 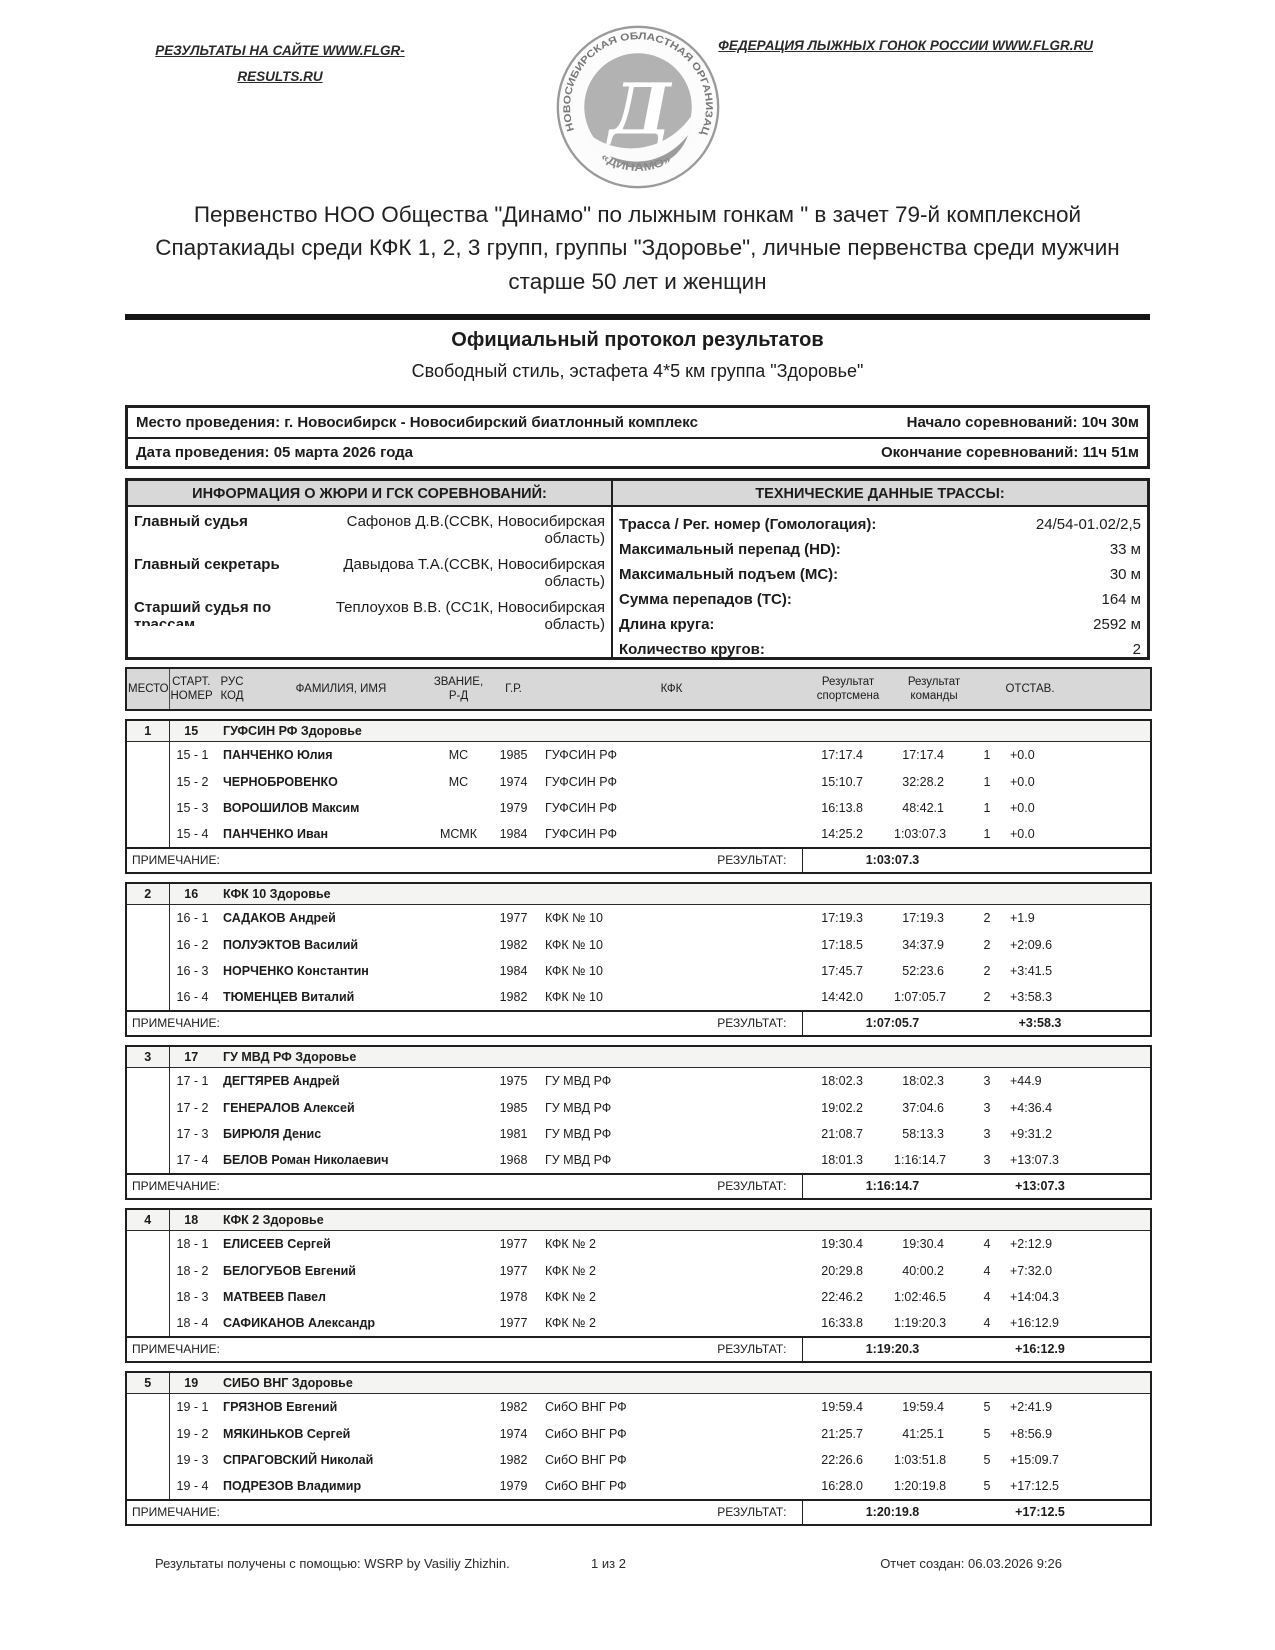 I want to click on team-result-cell: 1:16:14.7 +13:07.3, so click(x=976, y=1185).